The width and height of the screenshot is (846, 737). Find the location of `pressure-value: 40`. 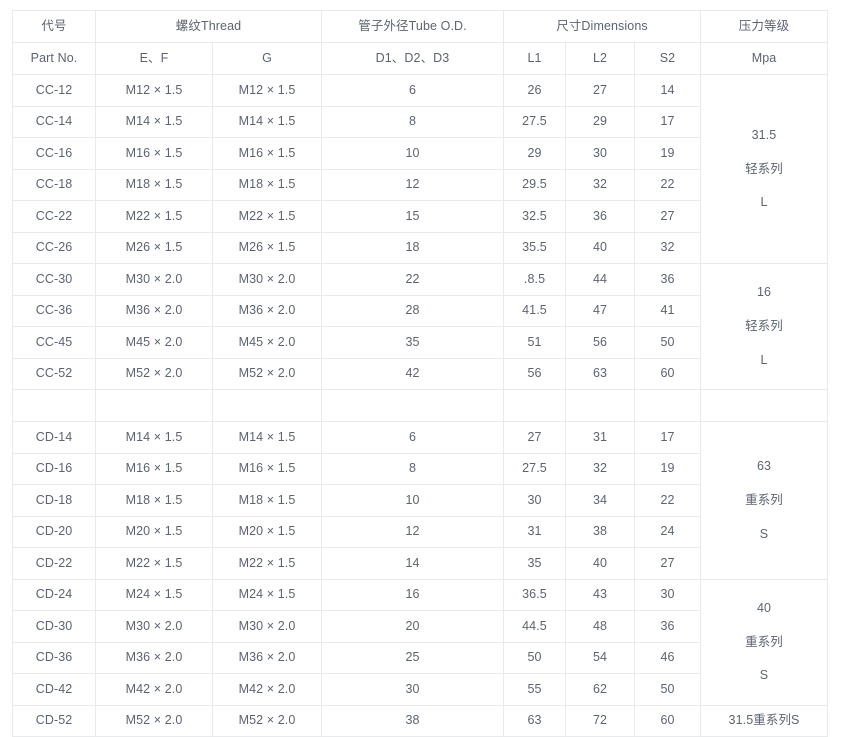

pressure-value: 40 is located at coordinates (764, 607).